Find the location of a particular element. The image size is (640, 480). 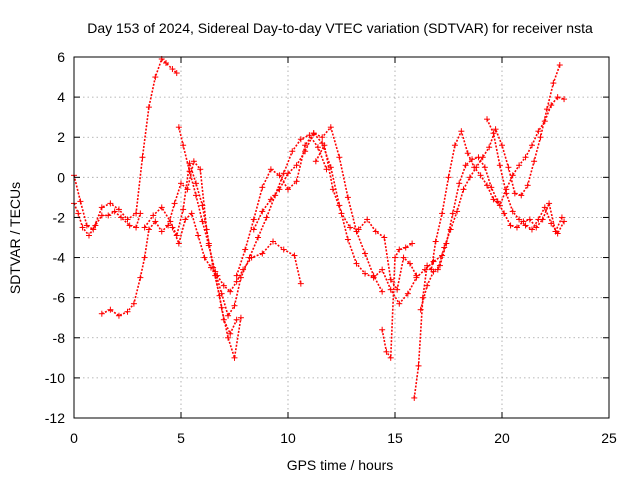

y-tick-labels: -12 -10 -8 -6 -4 -2 0 2 4 6 is located at coordinates (55, 237).